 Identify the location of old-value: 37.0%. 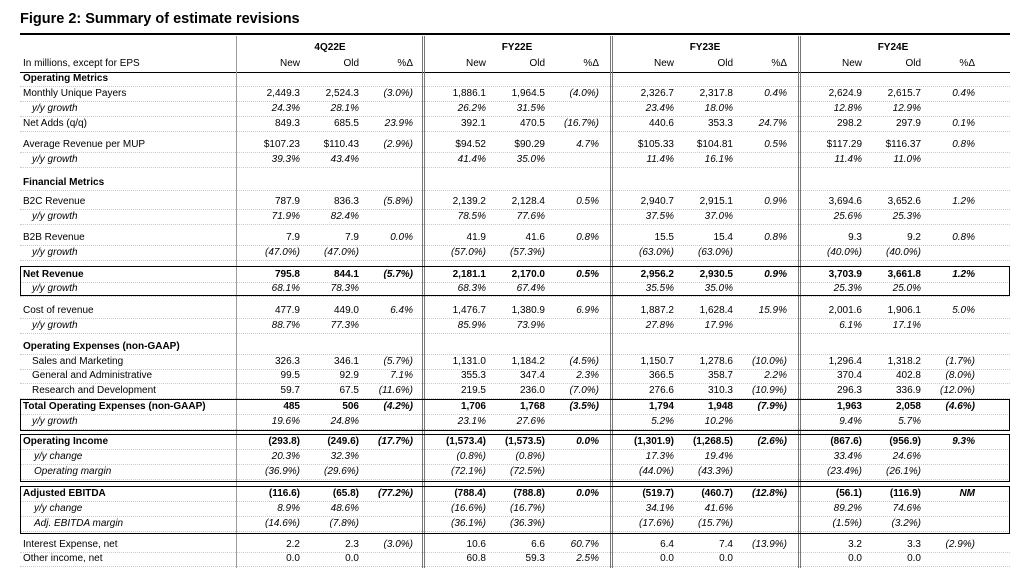
(718, 216).